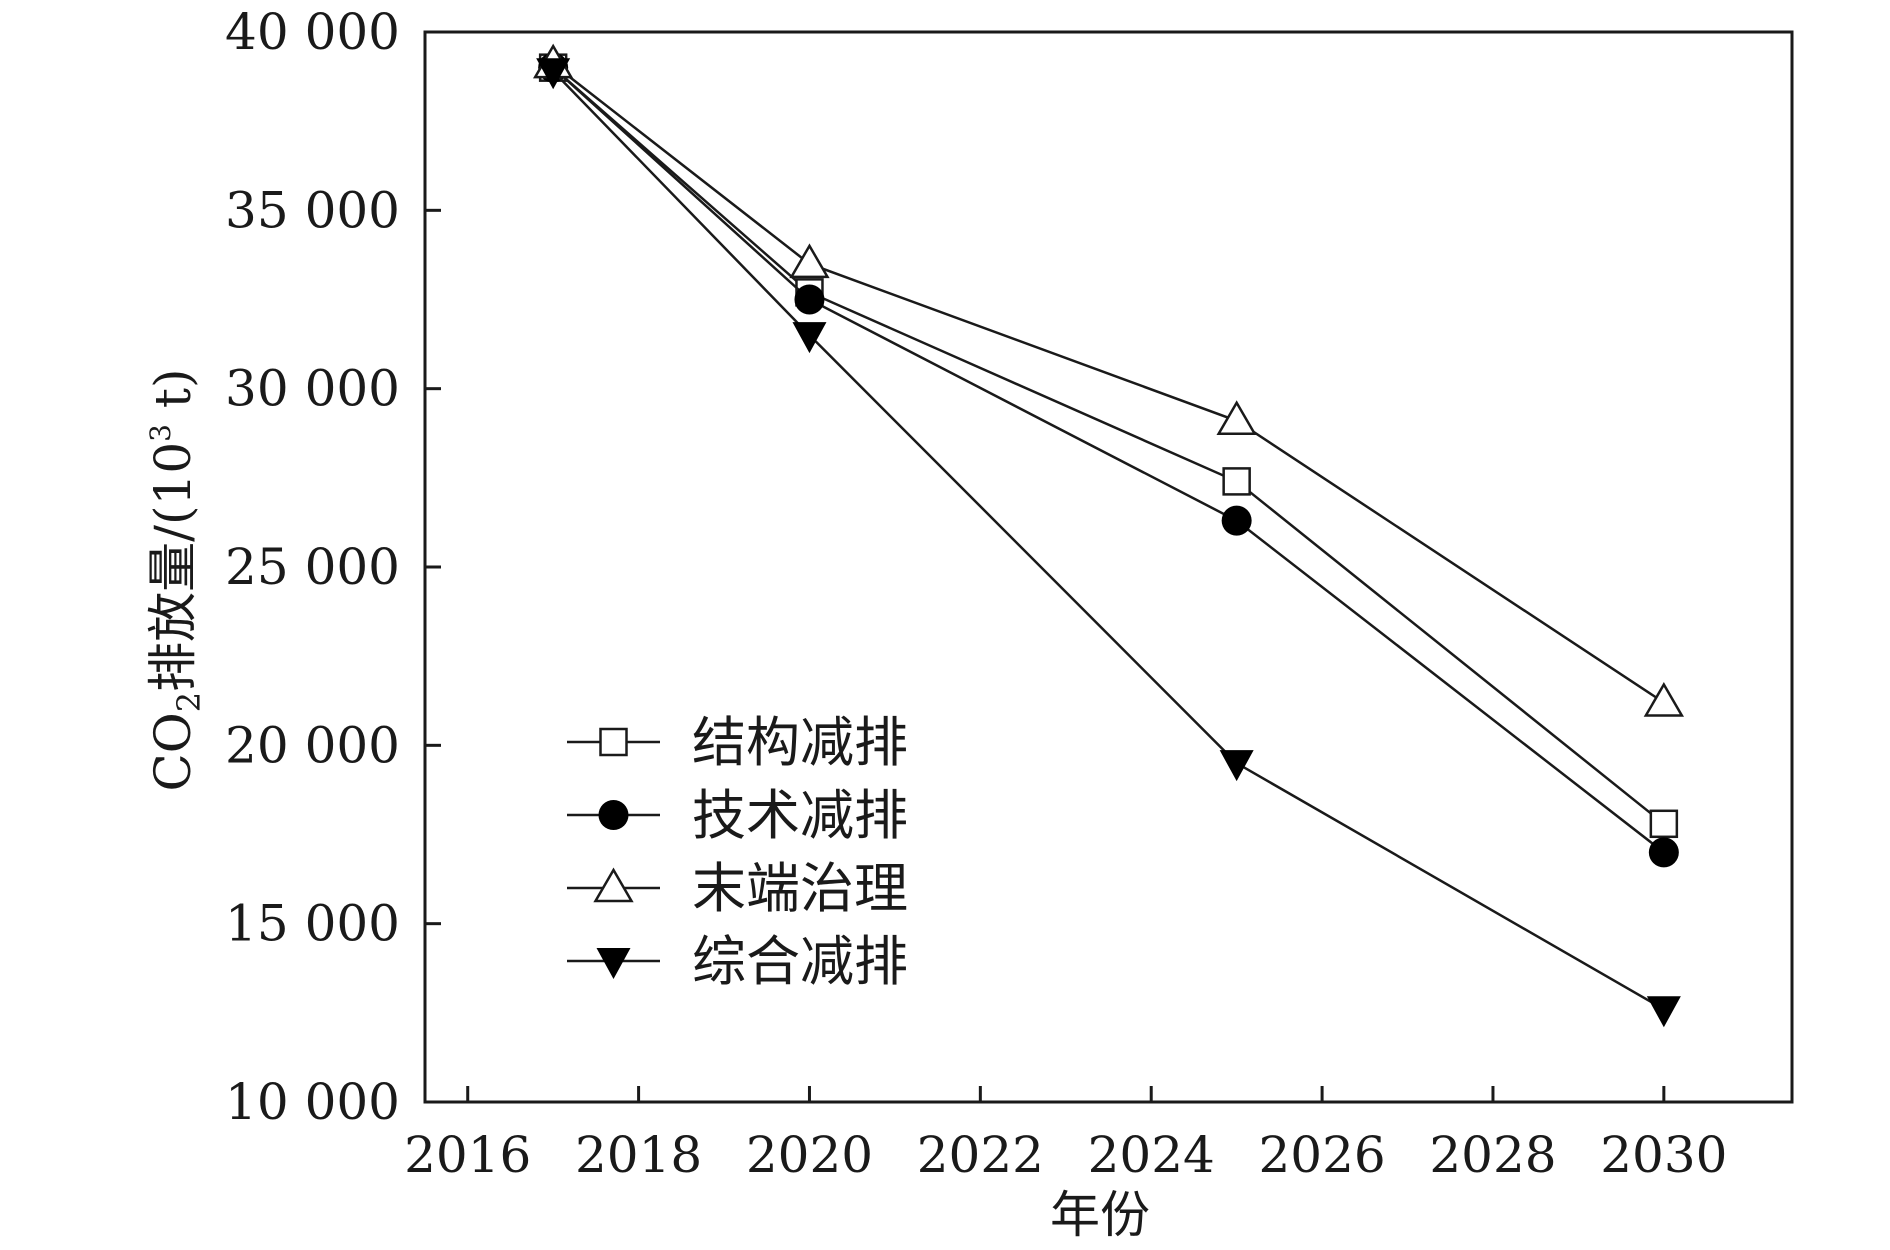 The width and height of the screenshot is (1890, 1250). Describe the element at coordinates (312, 210) in the screenshot. I see `y-tick-label: 35 000` at that location.